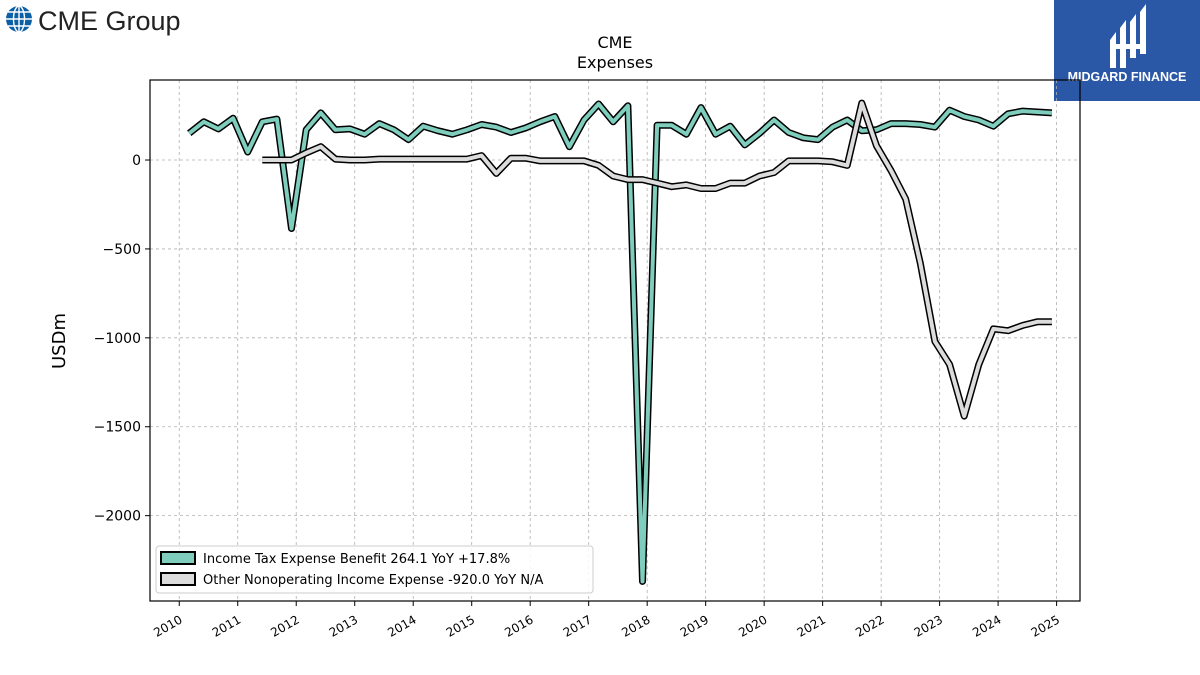  What do you see at coordinates (167, 625) in the screenshot?
I see `x-tick-label: 2010` at bounding box center [167, 625].